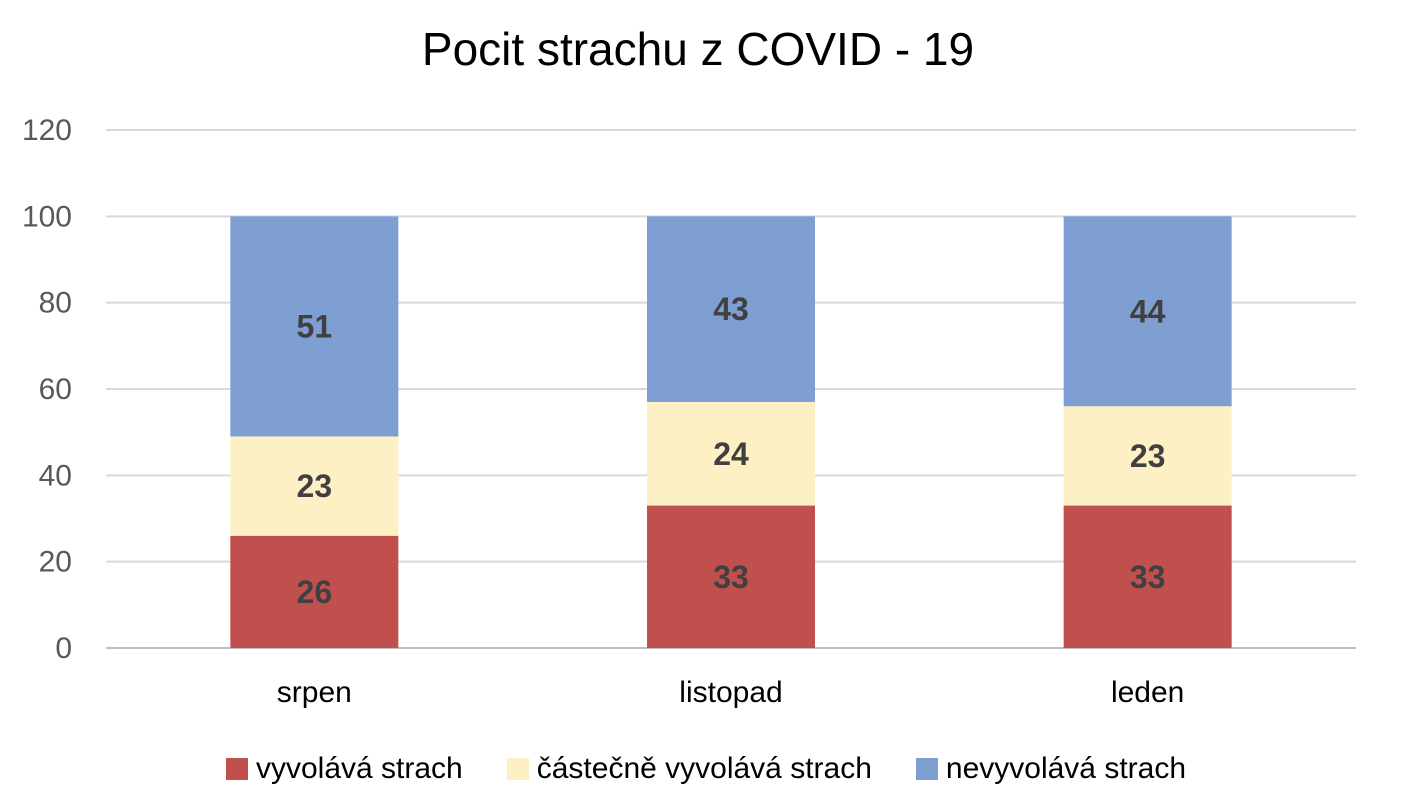 The height and width of the screenshot is (800, 1412). What do you see at coordinates (1147, 692) in the screenshot?
I see `x-category-label: leden` at bounding box center [1147, 692].